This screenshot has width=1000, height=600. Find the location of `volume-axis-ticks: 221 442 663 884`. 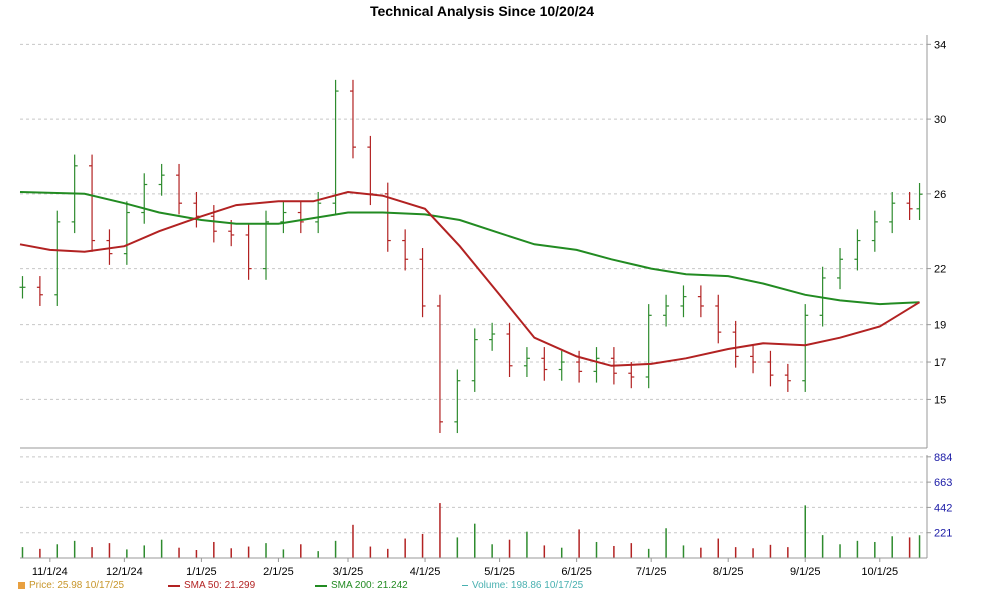

volume-axis-ticks: 221 442 663 884 is located at coordinates (939, 496).